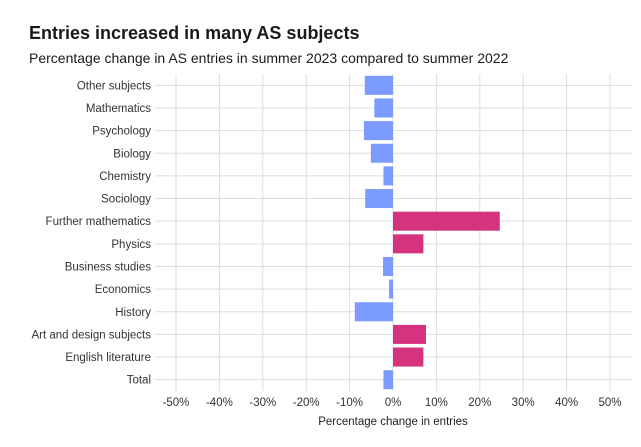  I want to click on x-tick-label: 0%, so click(393, 403).